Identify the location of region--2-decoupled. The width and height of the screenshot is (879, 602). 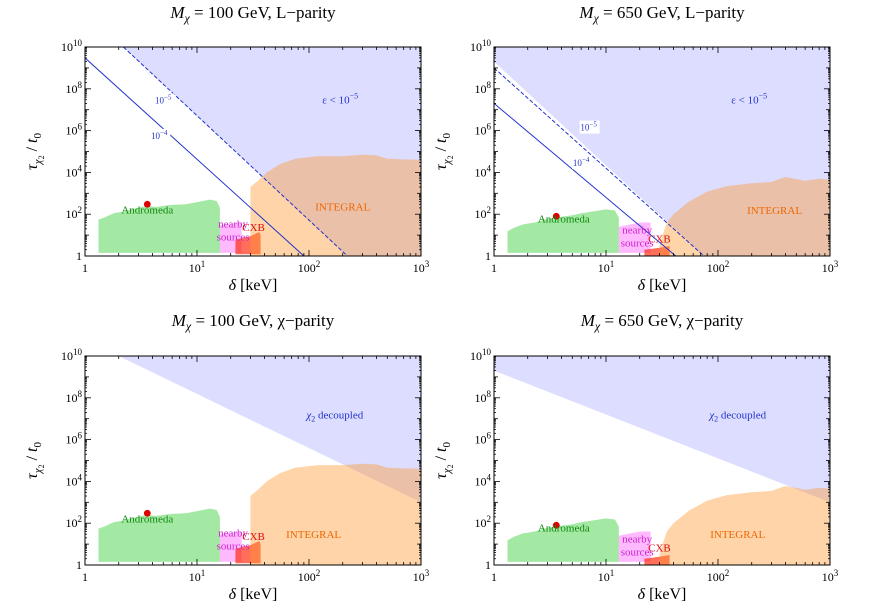
(269, 429).